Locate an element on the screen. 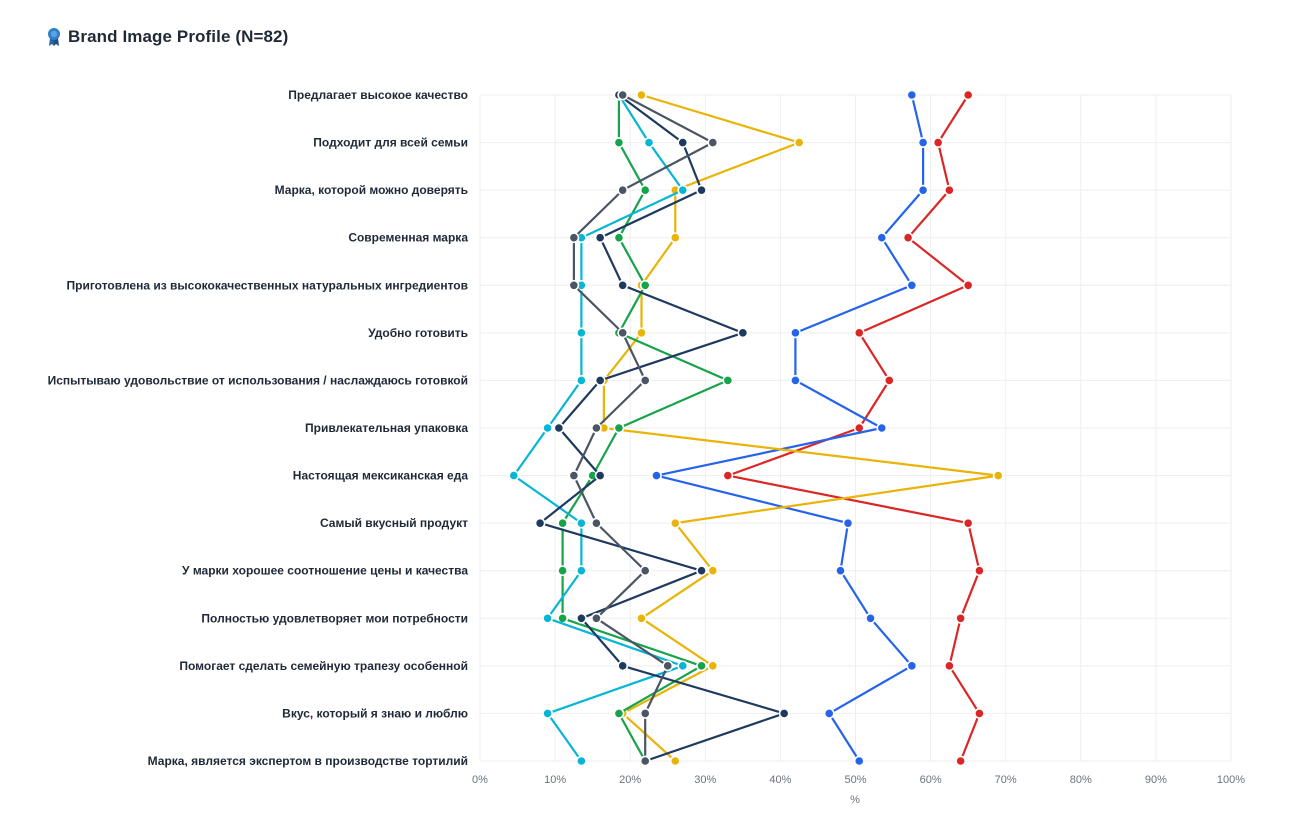 The image size is (1310, 819). category-label: Вкус, который я знаю и люблю is located at coordinates (375, 713).